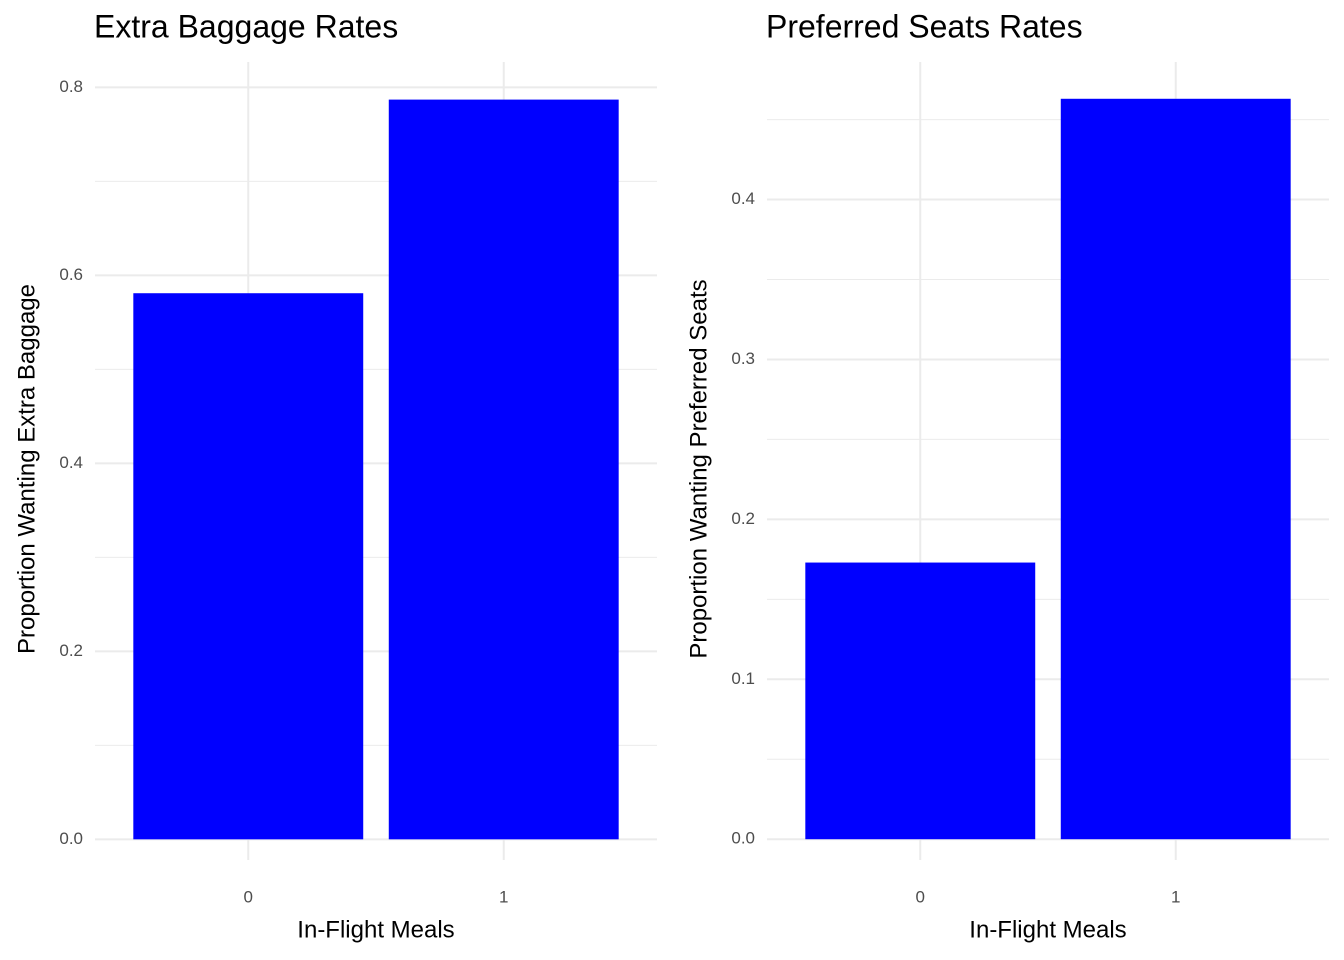 This screenshot has width=1344, height=960. Describe the element at coordinates (924, 26) in the screenshot. I see `chart-title: Preferred Seats Rates` at that location.